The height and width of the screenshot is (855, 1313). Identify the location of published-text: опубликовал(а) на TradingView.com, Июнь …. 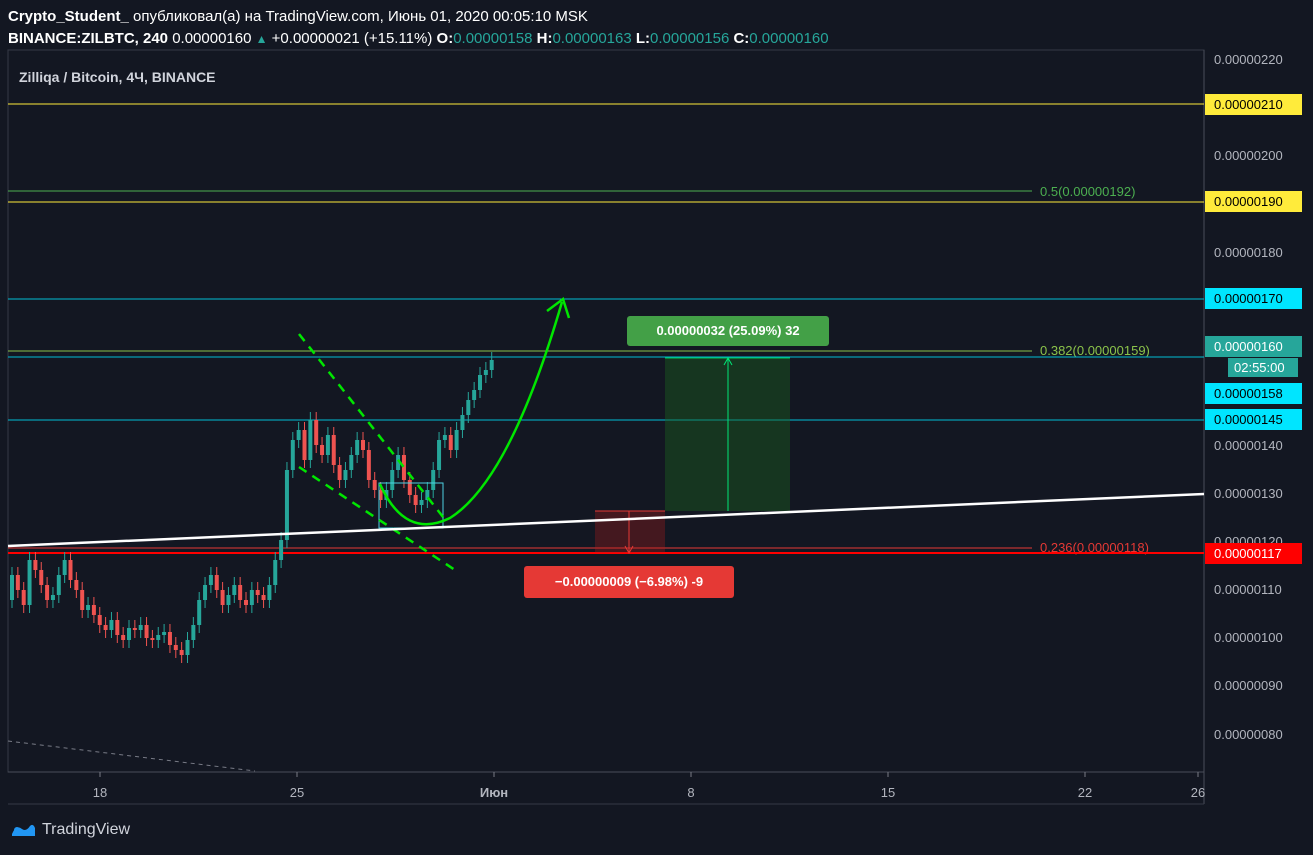
(358, 16).